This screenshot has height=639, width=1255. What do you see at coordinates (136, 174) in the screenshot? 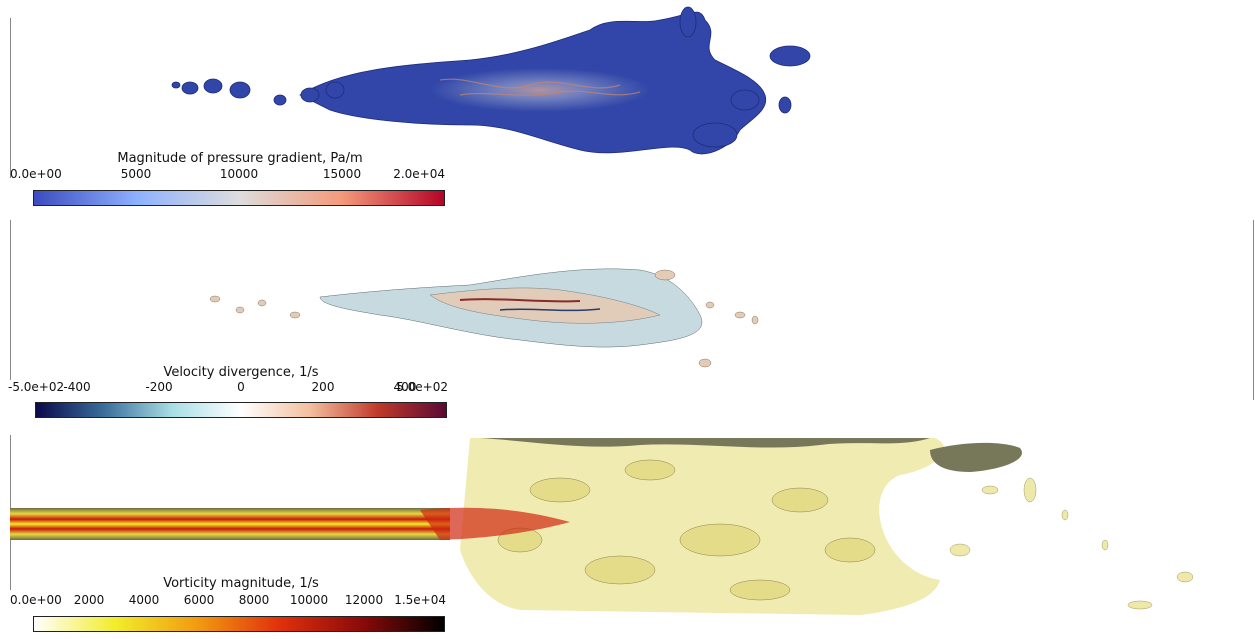
I see `colorbar-tick: 5000` at bounding box center [136, 174].